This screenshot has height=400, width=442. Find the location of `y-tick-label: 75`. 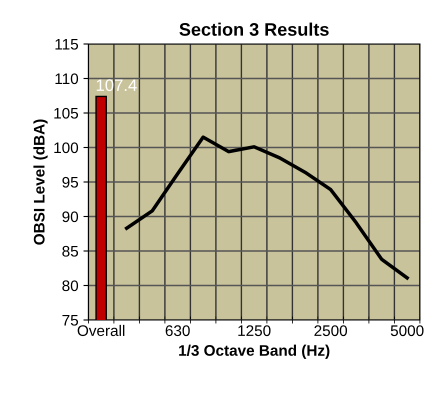

y-tick-label: 75 is located at coordinates (70, 320).